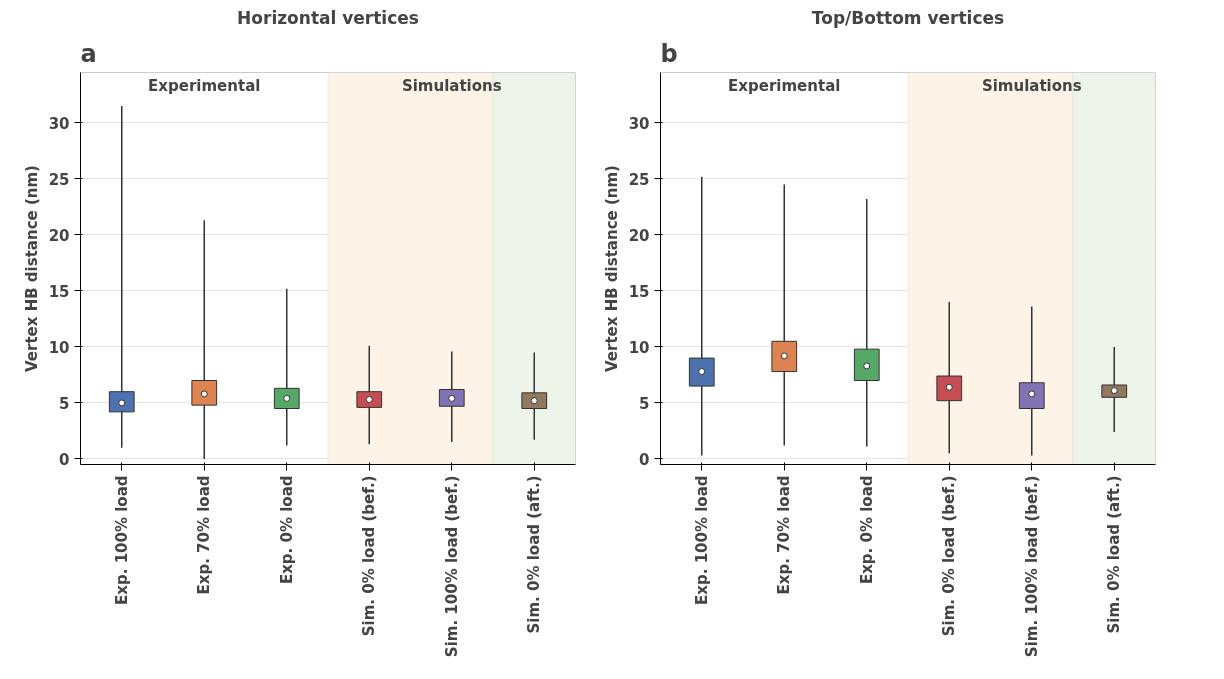 The height and width of the screenshot is (679, 1224). What do you see at coordinates (669, 53) in the screenshot?
I see `text: b` at bounding box center [669, 53].